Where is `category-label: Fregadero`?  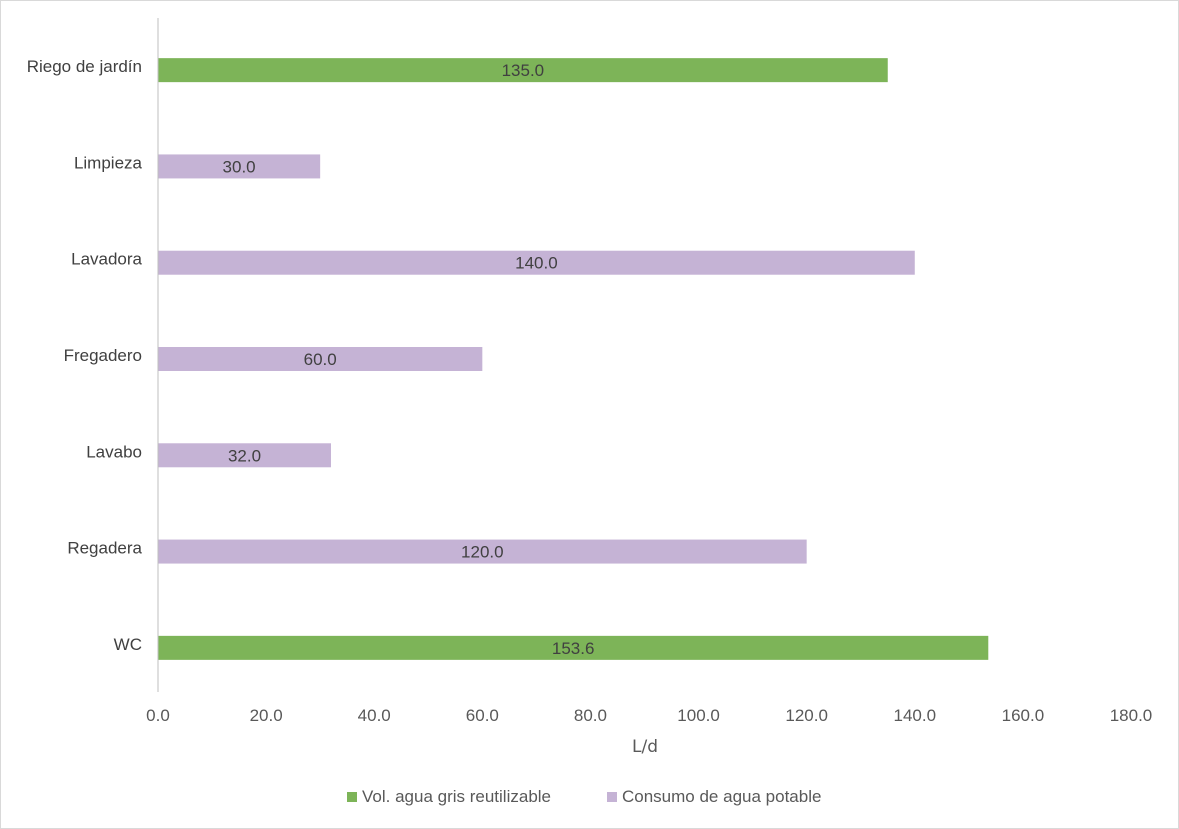 category-label: Fregadero is located at coordinates (103, 355).